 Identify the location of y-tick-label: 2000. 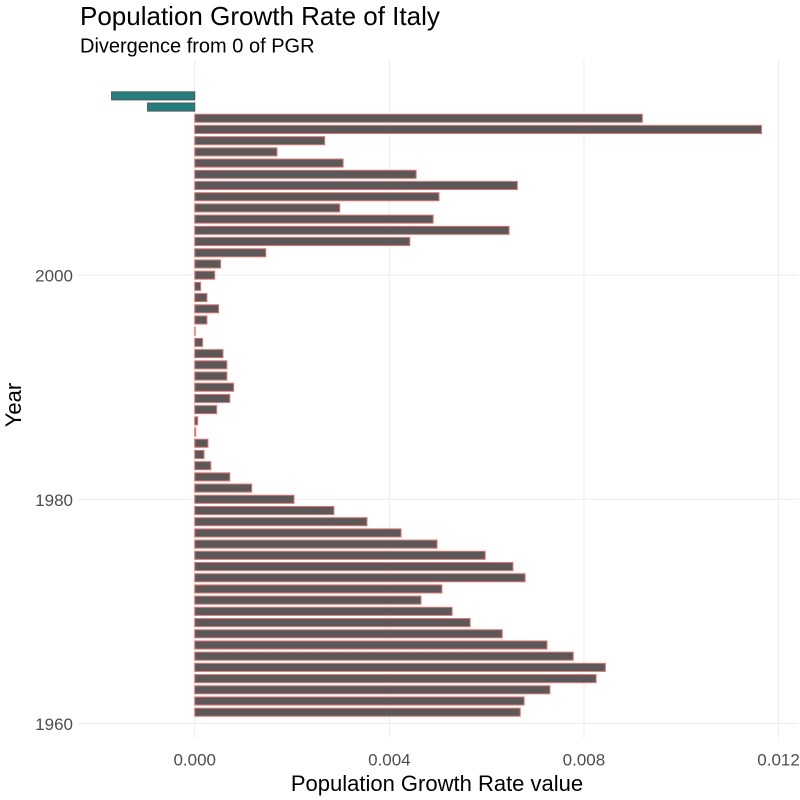
(54, 276).